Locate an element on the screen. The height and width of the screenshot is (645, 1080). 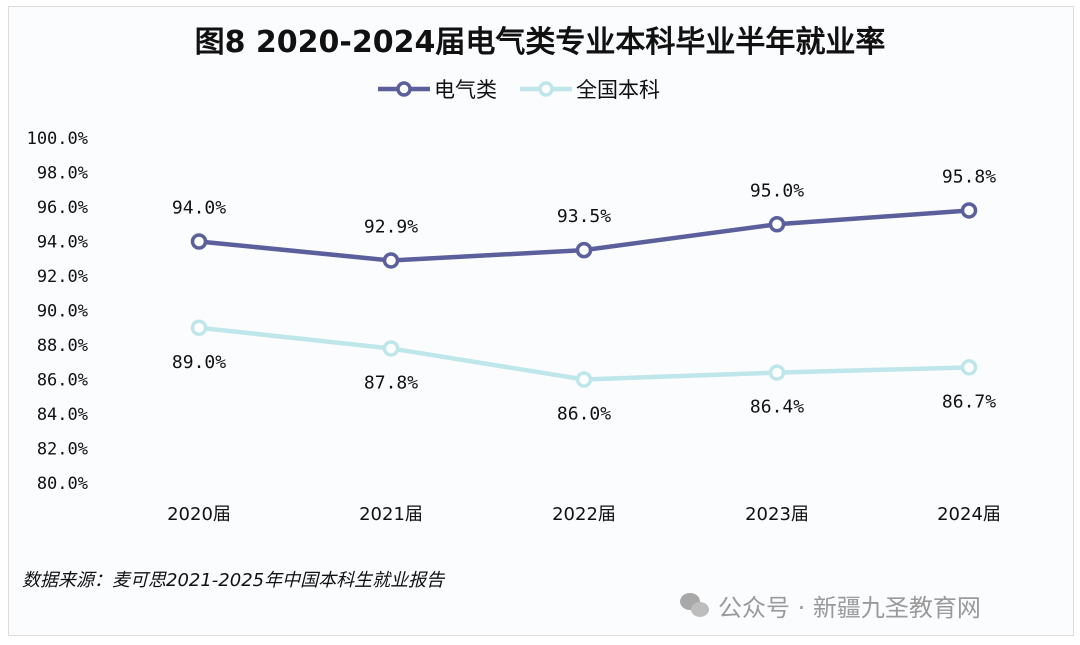
y-tick-label: 96.0% is located at coordinates (62, 208).